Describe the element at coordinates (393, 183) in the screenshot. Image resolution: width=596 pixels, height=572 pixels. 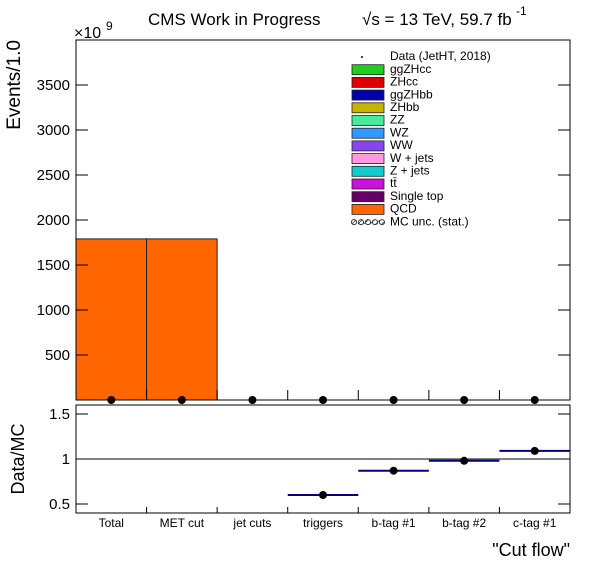
I see `legend-label: tt̄` at that location.